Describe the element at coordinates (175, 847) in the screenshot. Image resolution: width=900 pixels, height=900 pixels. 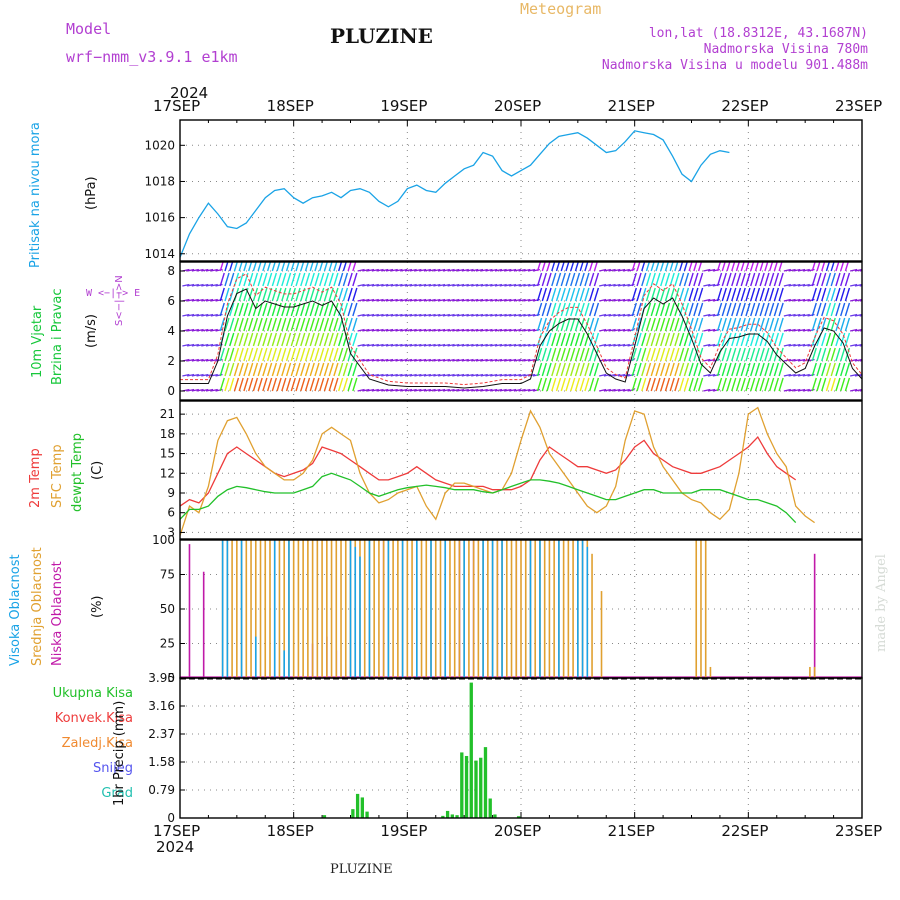
I see `bottom-year-label: 2024` at that location.